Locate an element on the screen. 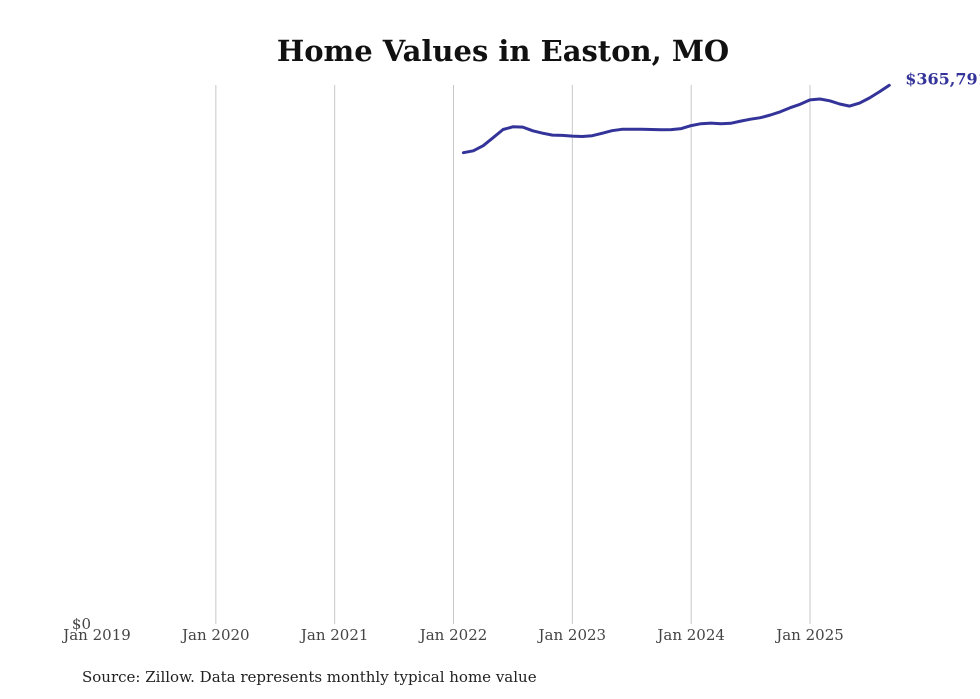 This screenshot has width=980, height=699. chart-title: Home Values in Easton, MO is located at coordinates (503, 51).